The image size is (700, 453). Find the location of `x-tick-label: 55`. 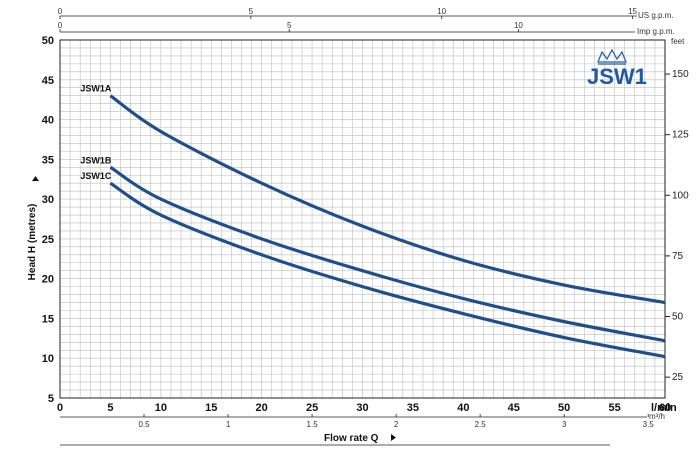

x-tick-label: 55 is located at coordinates (614, 408).